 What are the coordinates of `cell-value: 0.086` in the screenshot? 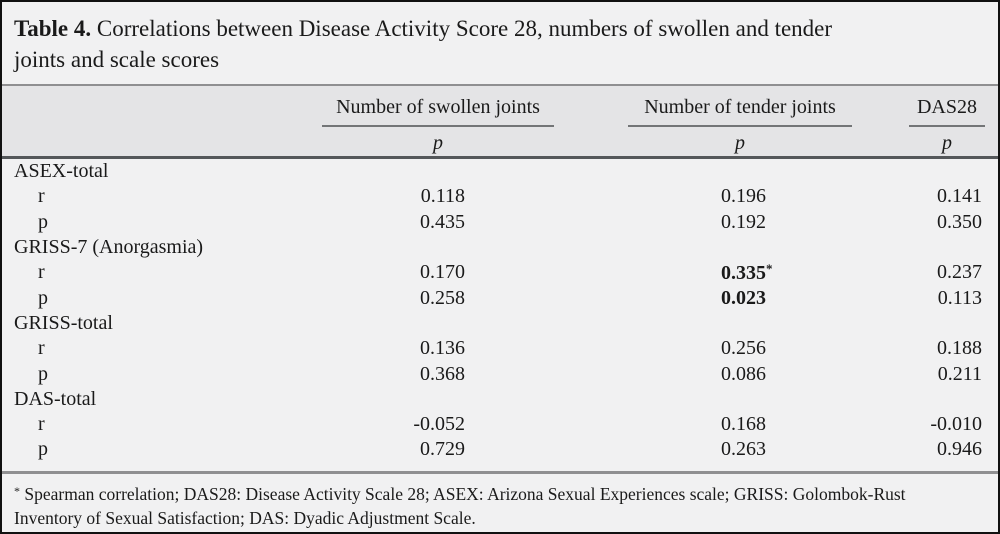 It's located at (743, 373).